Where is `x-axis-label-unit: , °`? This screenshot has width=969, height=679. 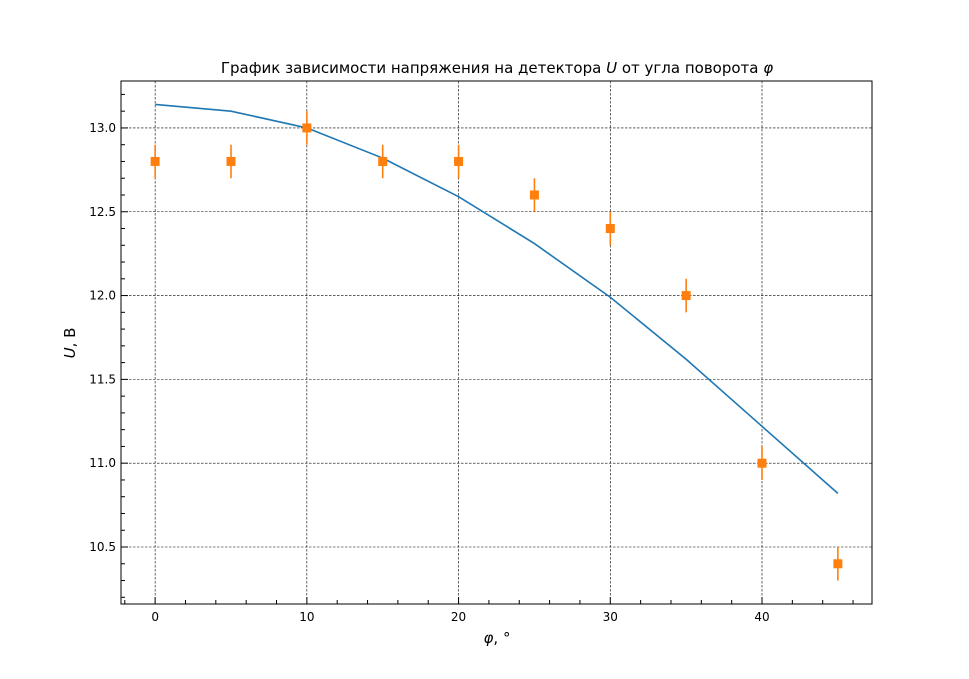 x-axis-label-unit: , ° is located at coordinates (501, 638).